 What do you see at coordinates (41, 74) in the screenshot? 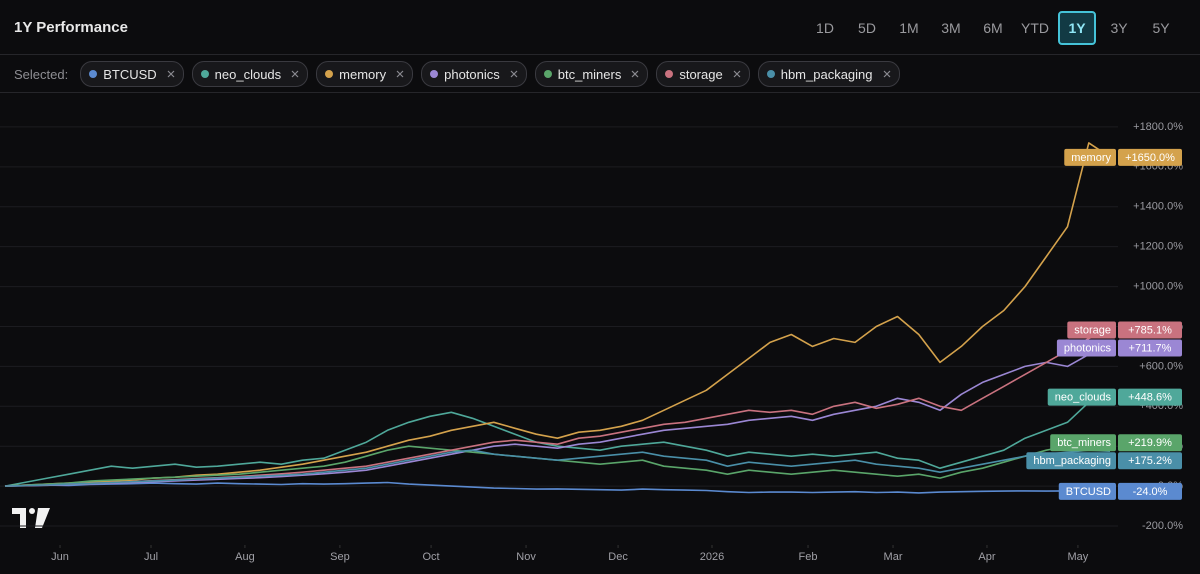
I see `selected-label: Selected:` at bounding box center [41, 74].